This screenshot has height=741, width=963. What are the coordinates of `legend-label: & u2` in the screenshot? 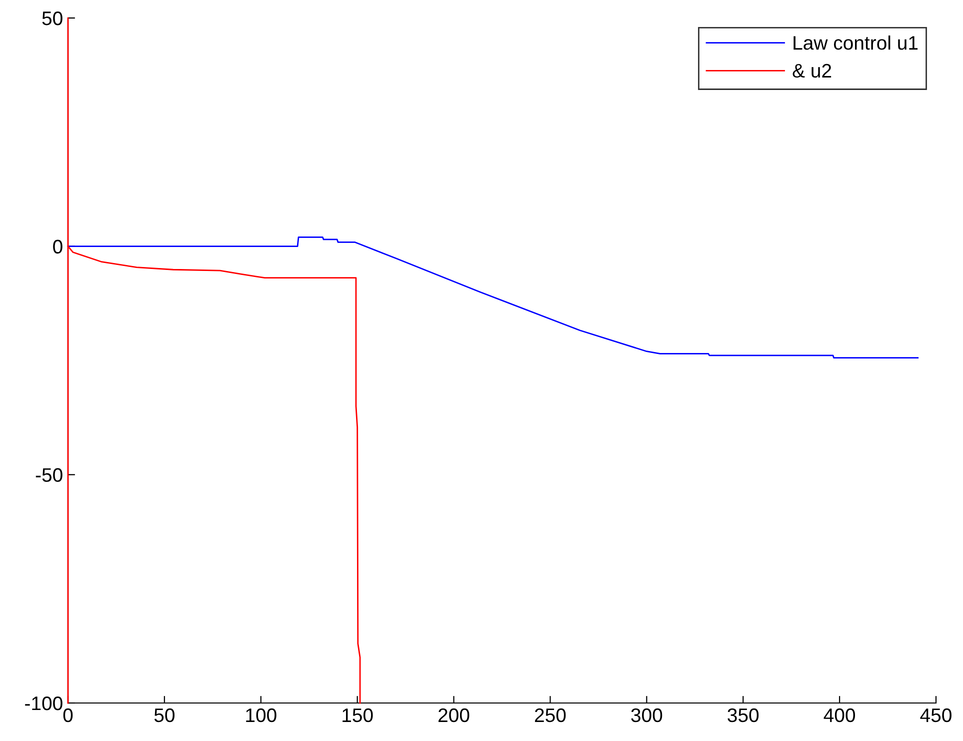 It's located at (812, 71).